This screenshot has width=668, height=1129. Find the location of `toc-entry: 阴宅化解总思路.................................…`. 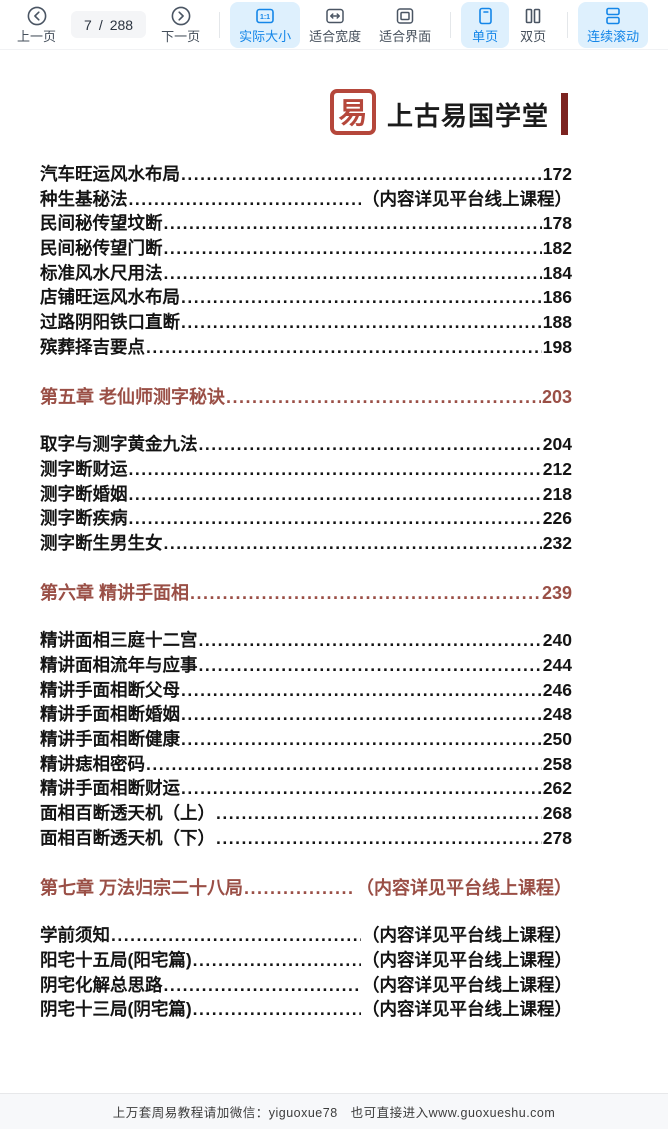

toc-entry: 阴宅化解总思路.................................… is located at coordinates (306, 985).